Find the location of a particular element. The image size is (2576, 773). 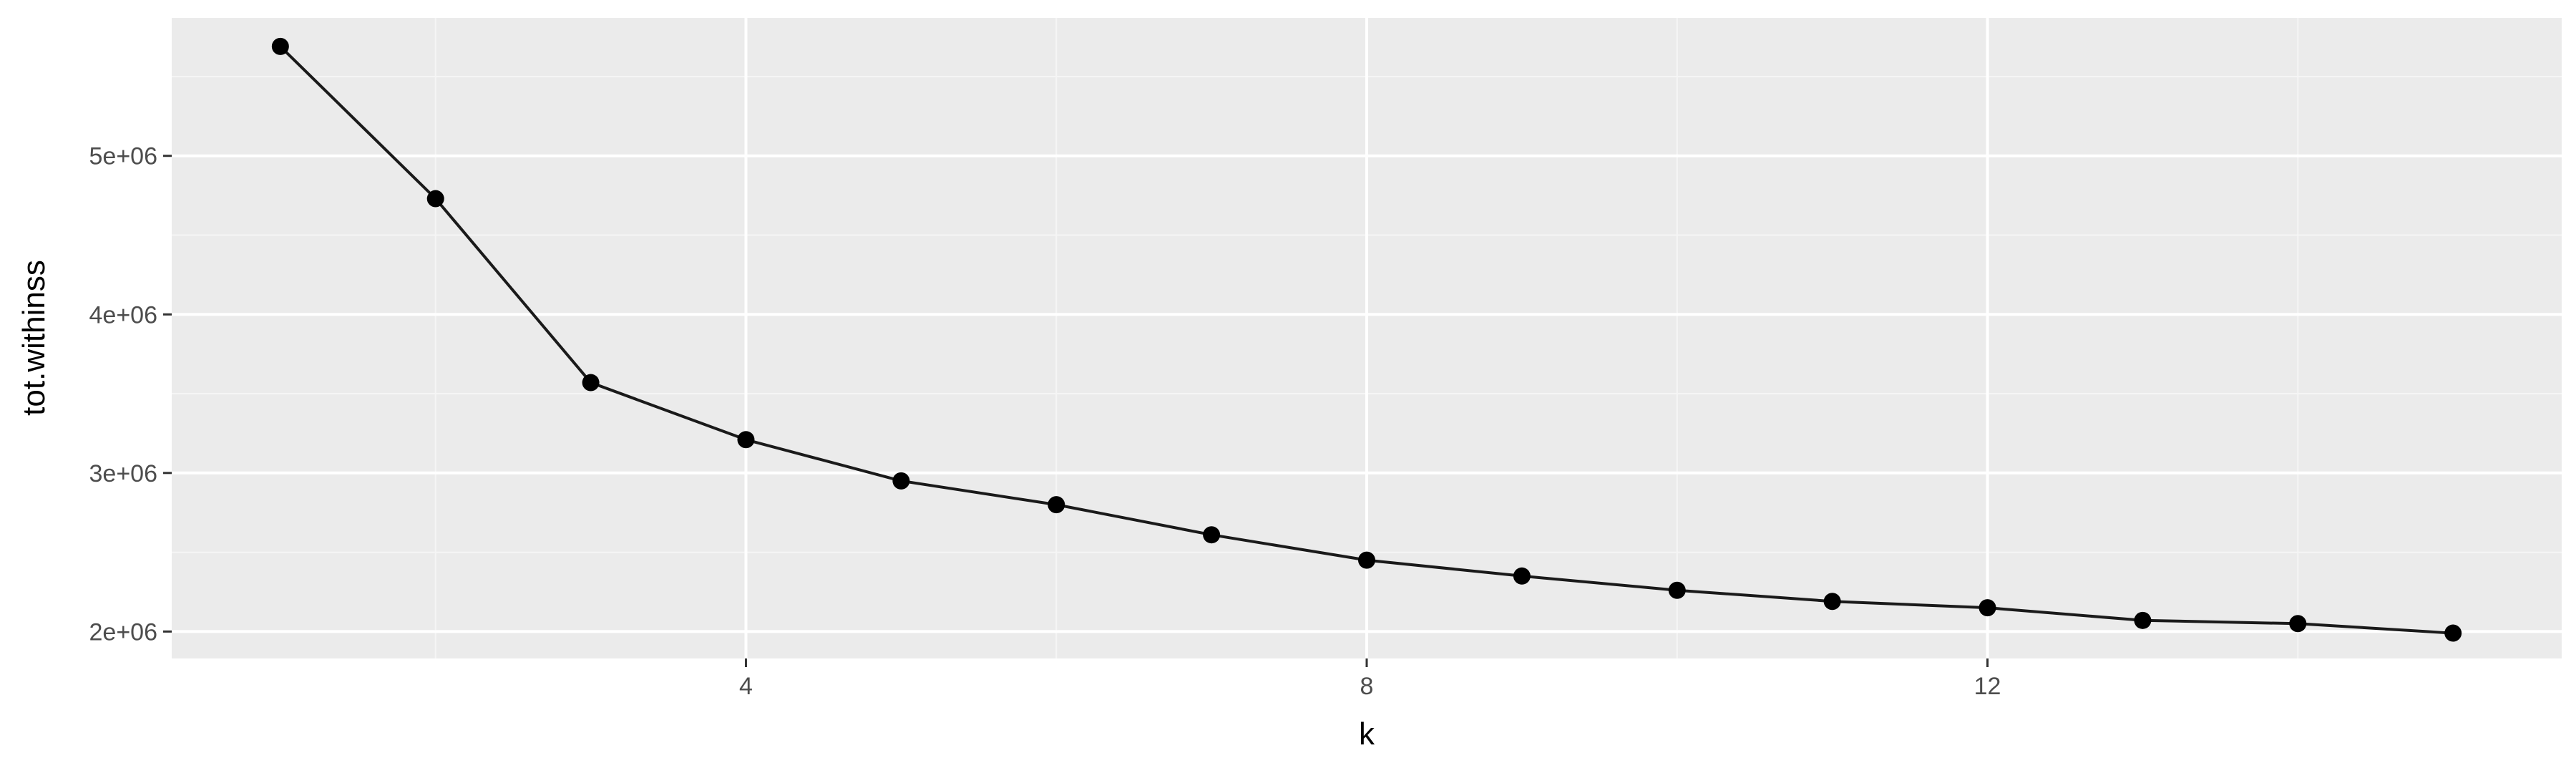

x-tick-label: 8 is located at coordinates (1367, 686).